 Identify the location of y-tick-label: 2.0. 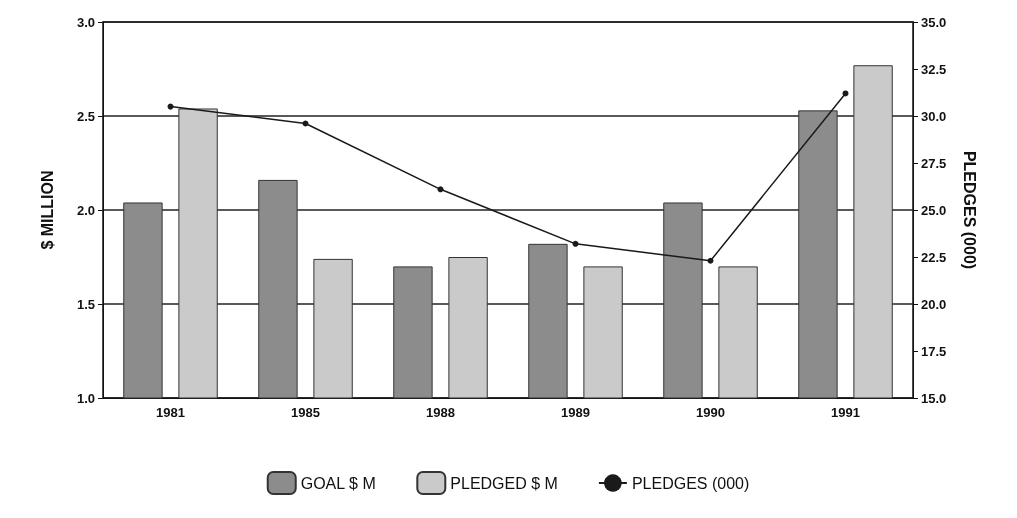
(85, 210).